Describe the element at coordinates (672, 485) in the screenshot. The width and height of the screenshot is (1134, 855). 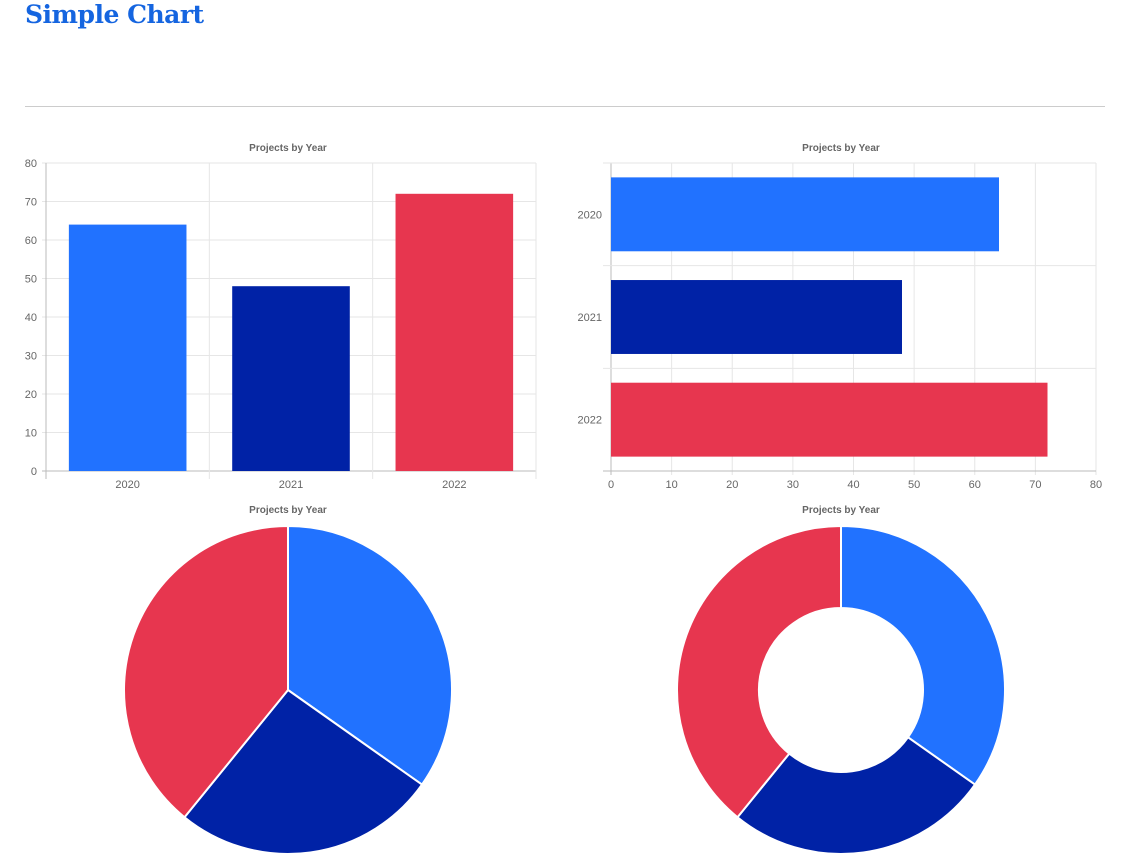
I see `x-tick-label: 10` at that location.